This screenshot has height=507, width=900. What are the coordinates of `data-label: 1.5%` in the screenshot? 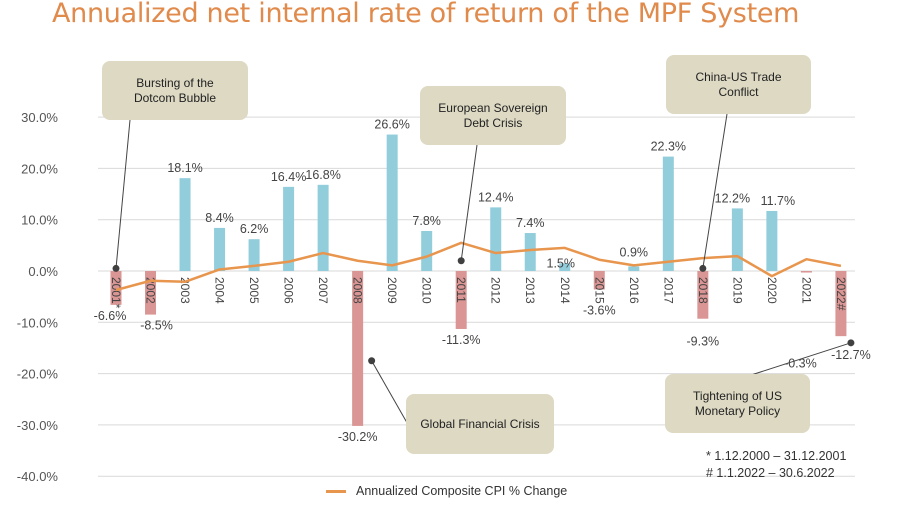 It's located at (561, 263).